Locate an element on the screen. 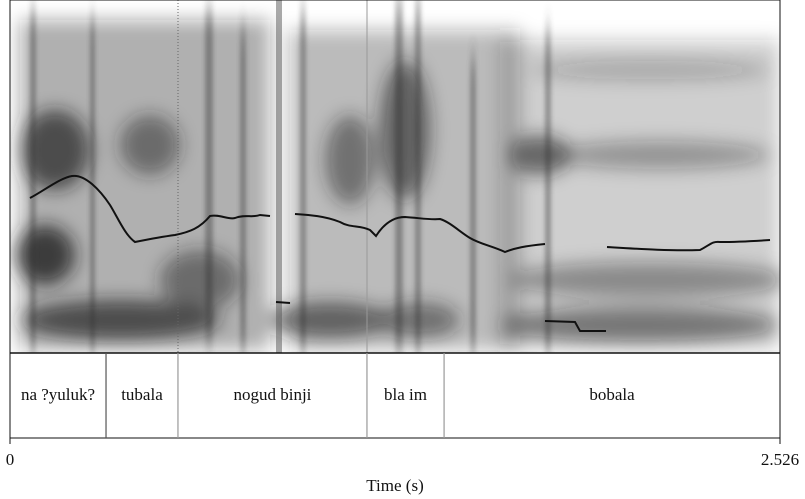 The height and width of the screenshot is (499, 805). interval-label: nogud binji is located at coordinates (272, 394).